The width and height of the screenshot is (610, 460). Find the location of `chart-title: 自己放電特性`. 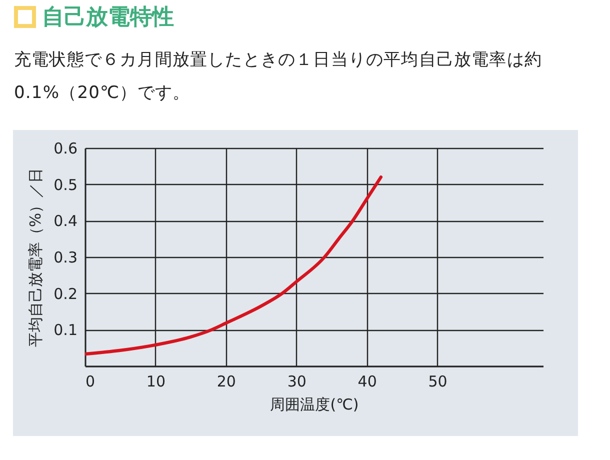

chart-title: 自己放電特性 is located at coordinates (108, 18).